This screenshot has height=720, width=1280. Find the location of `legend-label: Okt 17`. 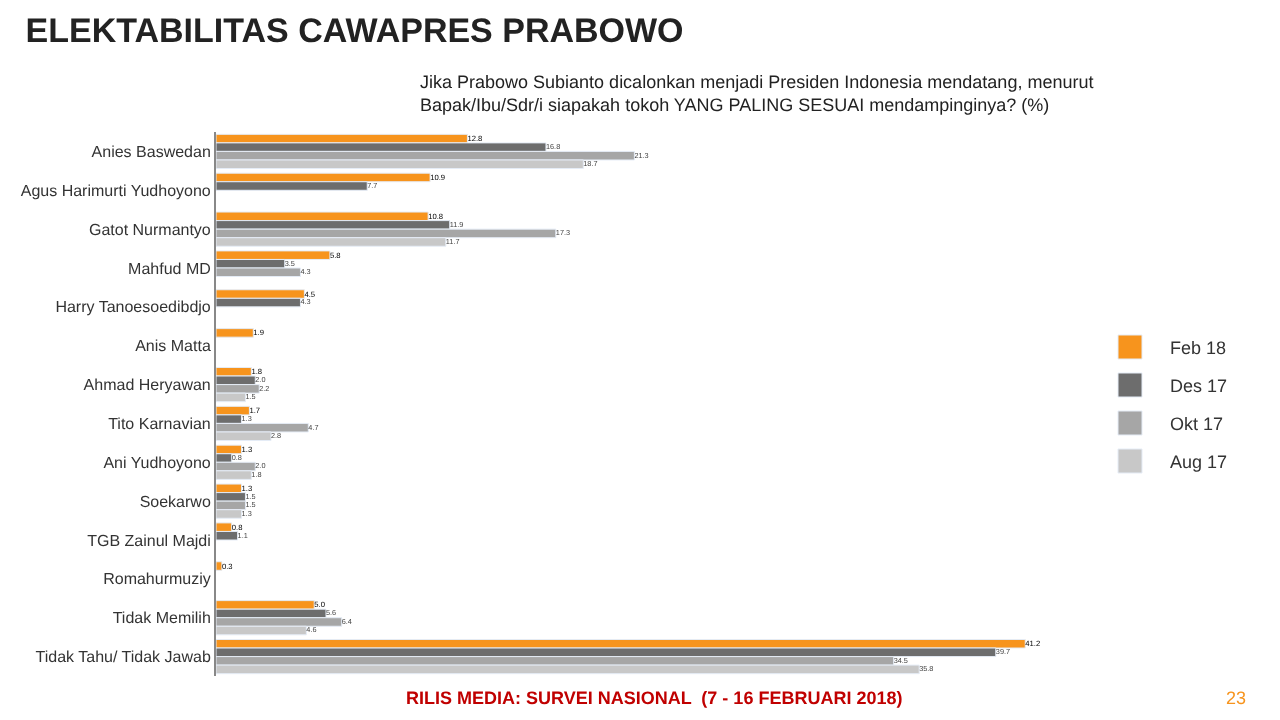

legend-label: Okt 17 is located at coordinates (1197, 424).